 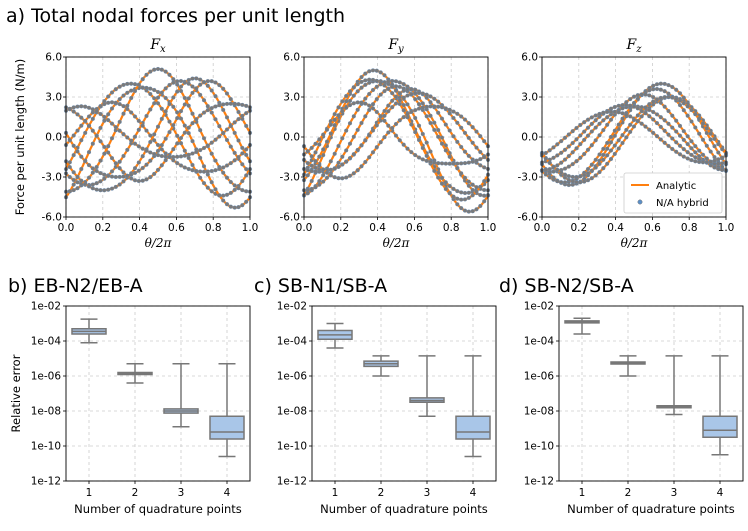 What do you see at coordinates (250, 228) in the screenshot?
I see `x-tick-label: 1.0` at bounding box center [250, 228].